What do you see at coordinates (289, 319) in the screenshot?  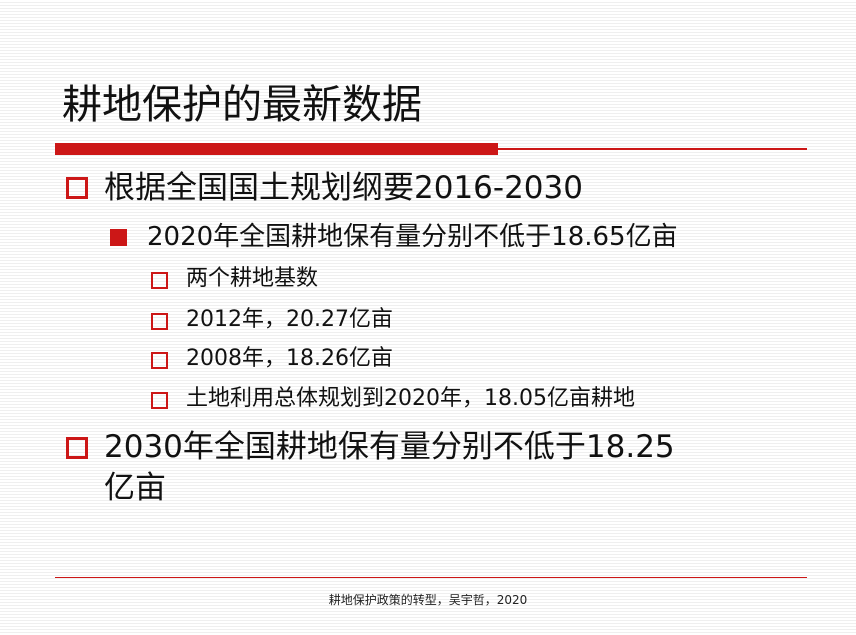 I see `bullet-text: 2012年，20.27亿亩` at bounding box center [289, 319].